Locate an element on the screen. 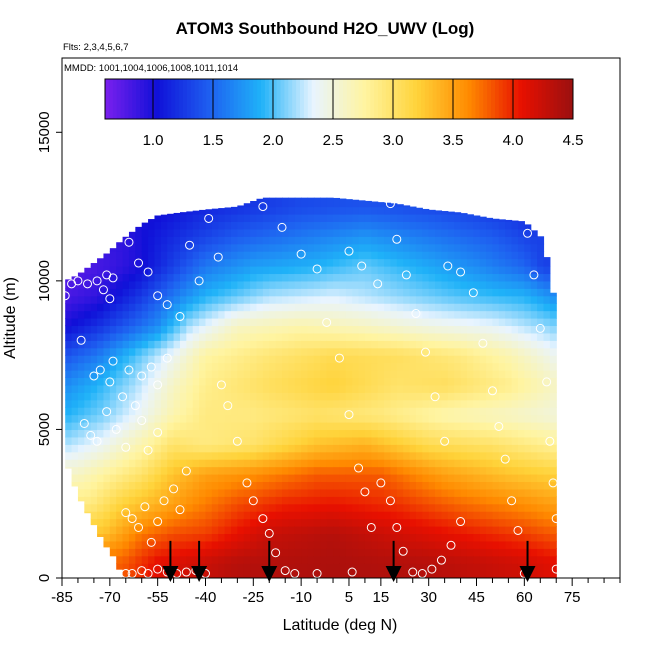 Image resolution: width=650 pixels, height=650 pixels. sample-point is located at coordinates (228, 406).